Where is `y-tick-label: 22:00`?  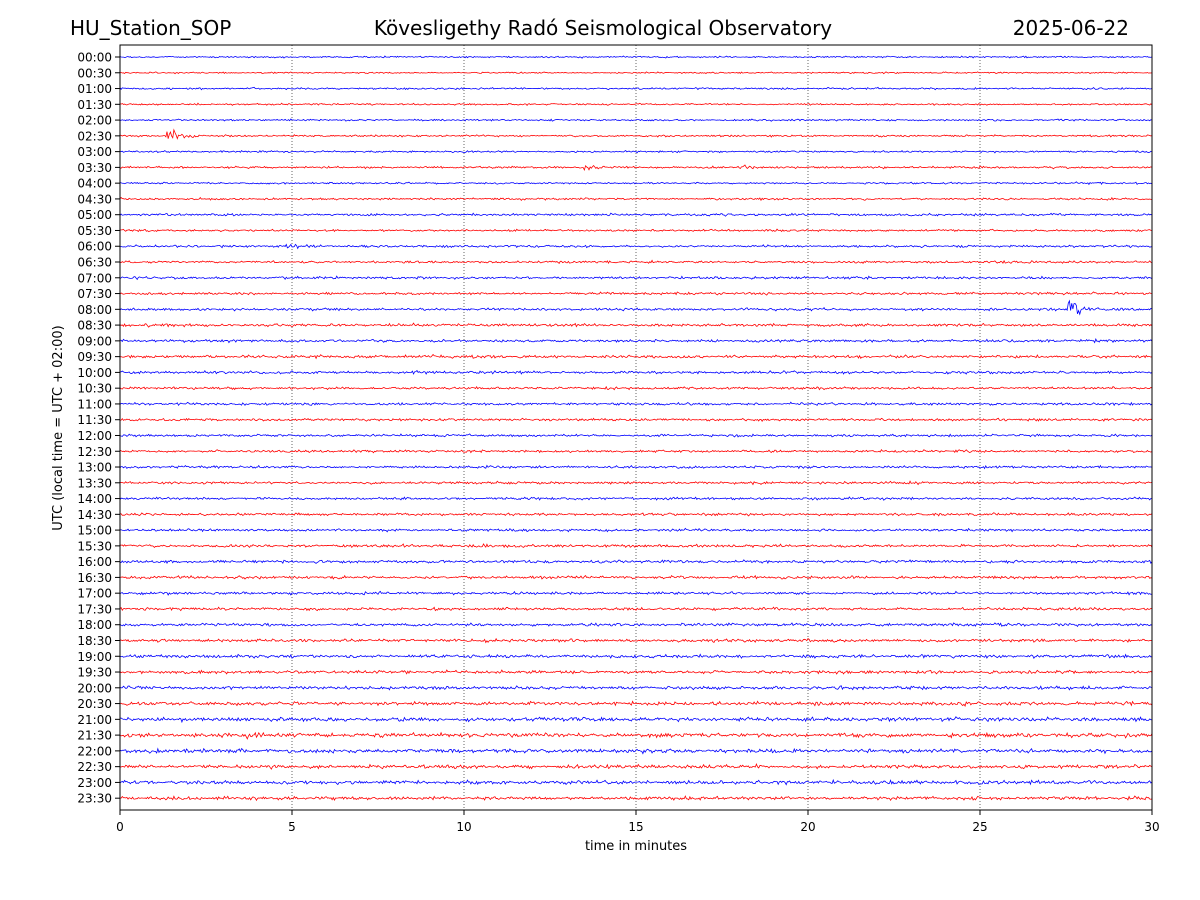 y-tick-label: 22:00 is located at coordinates (94, 751).